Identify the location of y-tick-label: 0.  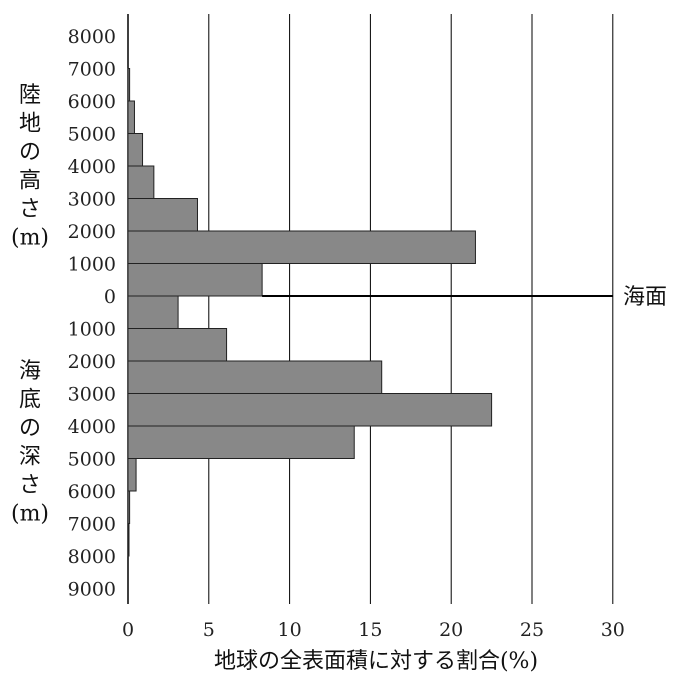
(110, 297).